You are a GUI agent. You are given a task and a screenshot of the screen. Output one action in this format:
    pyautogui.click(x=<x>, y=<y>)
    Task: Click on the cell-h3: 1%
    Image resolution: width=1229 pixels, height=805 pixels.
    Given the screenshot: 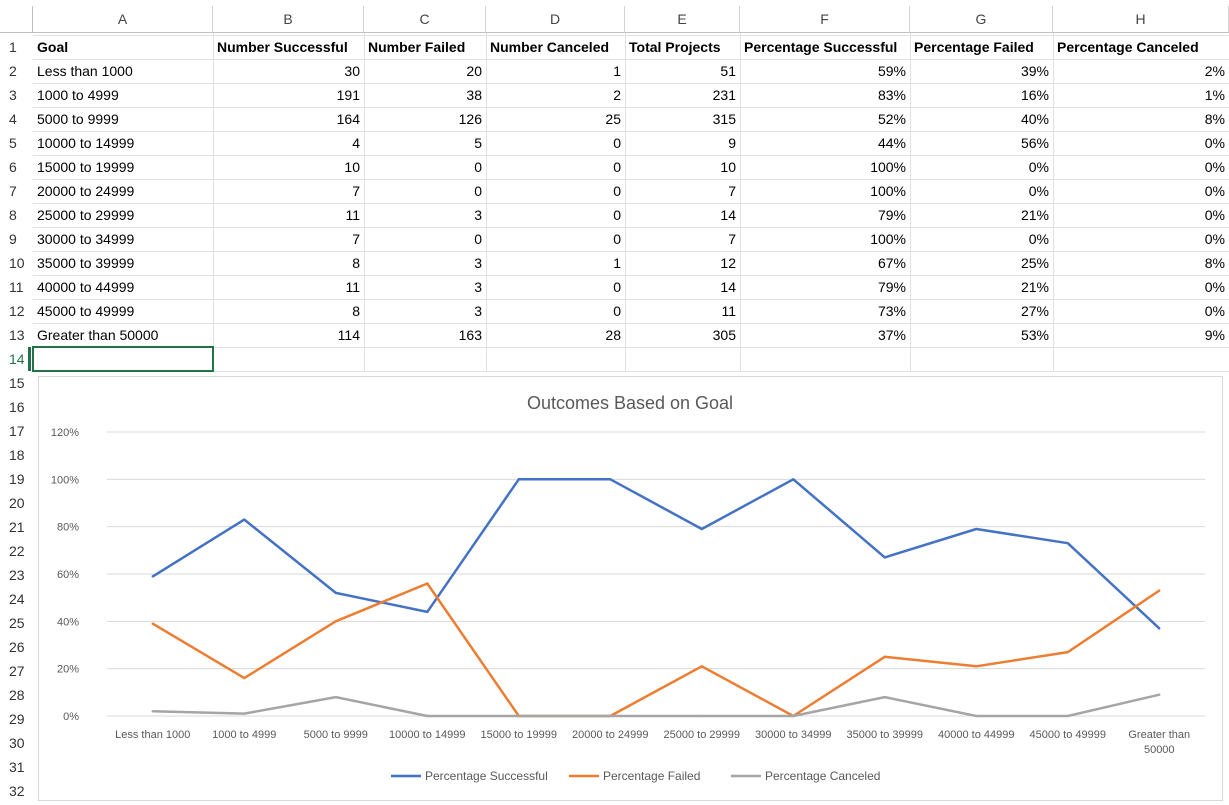 What is the action you would take?
    pyautogui.click(x=1214, y=95)
    